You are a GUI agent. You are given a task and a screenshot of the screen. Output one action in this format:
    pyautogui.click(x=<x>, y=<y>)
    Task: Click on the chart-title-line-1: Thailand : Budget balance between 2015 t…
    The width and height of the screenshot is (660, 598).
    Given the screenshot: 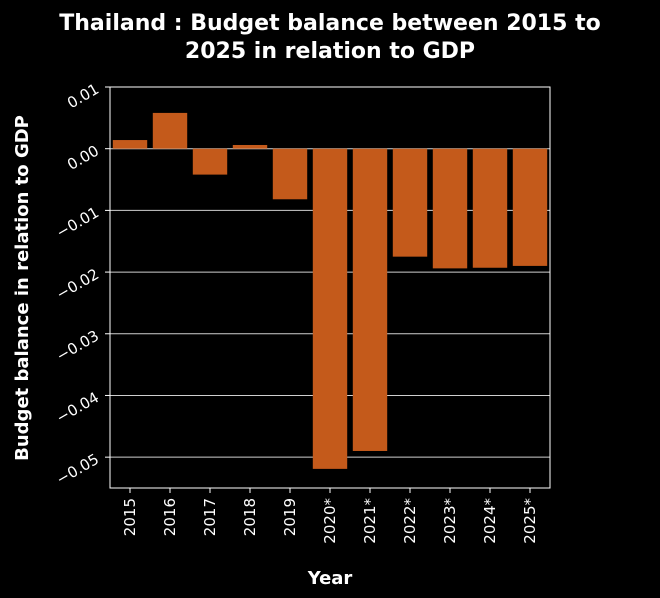 What is the action you would take?
    pyautogui.click(x=329, y=23)
    